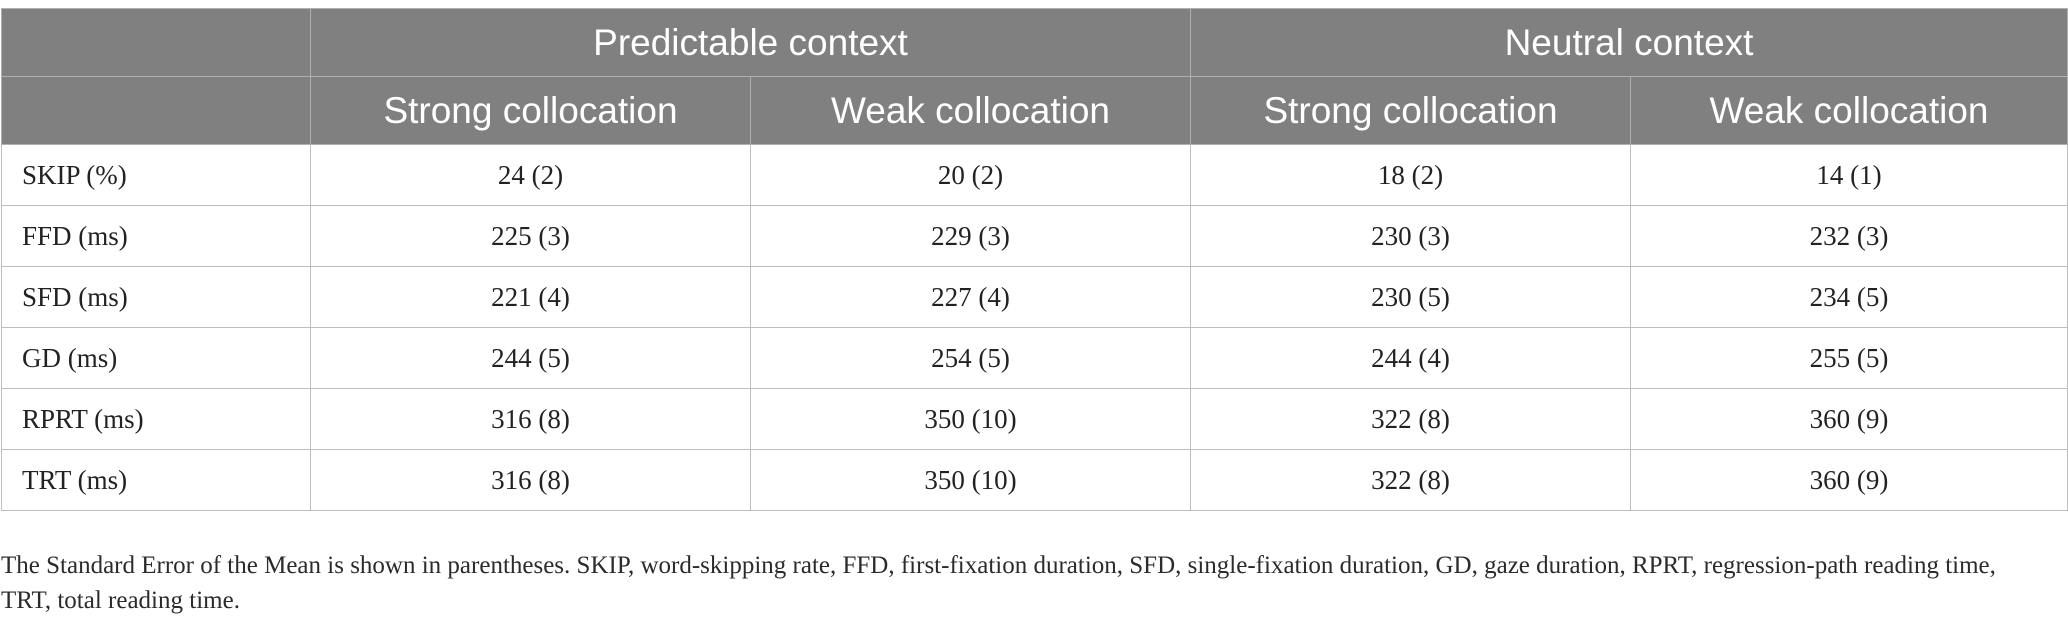 The width and height of the screenshot is (2068, 632). I want to click on row-label: GD (ms), so click(156, 358).